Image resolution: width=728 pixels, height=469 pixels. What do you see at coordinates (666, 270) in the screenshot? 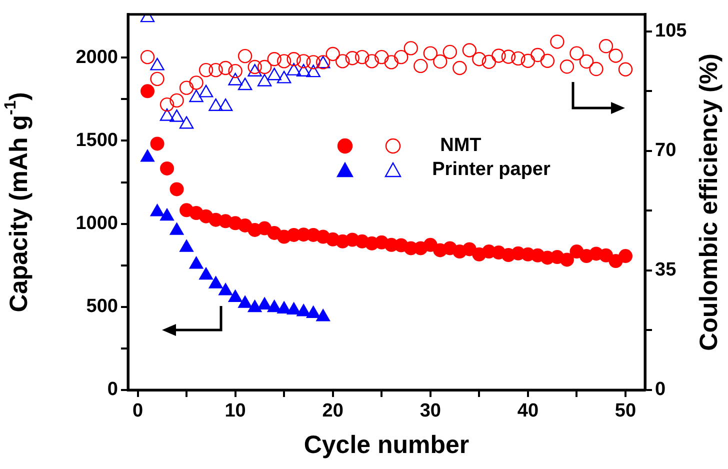
I see `y2-tick-label: 35` at bounding box center [666, 270].